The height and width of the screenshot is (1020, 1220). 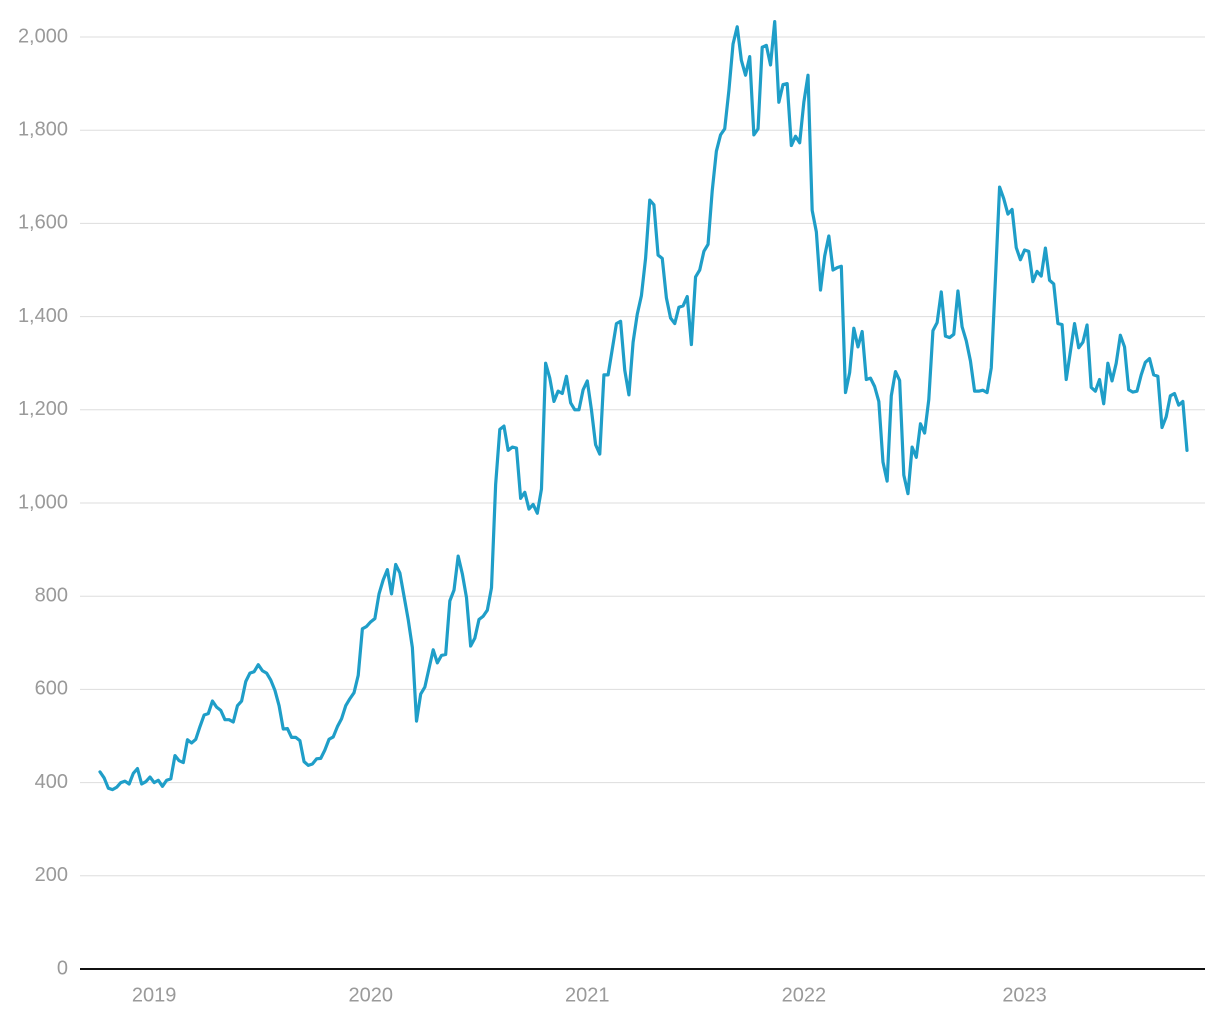 What do you see at coordinates (43, 502) in the screenshot?
I see `y-tick-label: 1,000` at bounding box center [43, 502].